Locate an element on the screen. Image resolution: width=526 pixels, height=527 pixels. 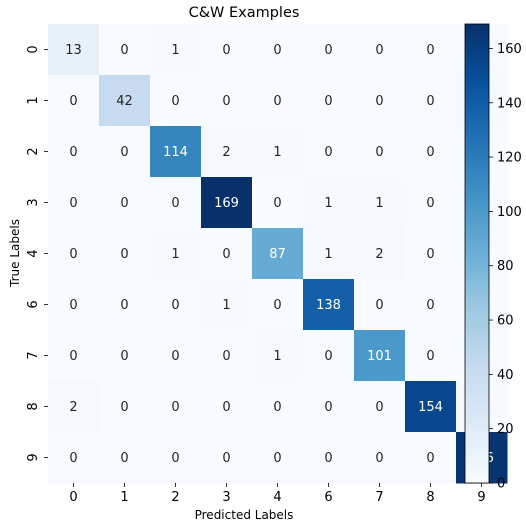
cell-value: 101 is located at coordinates (379, 356).